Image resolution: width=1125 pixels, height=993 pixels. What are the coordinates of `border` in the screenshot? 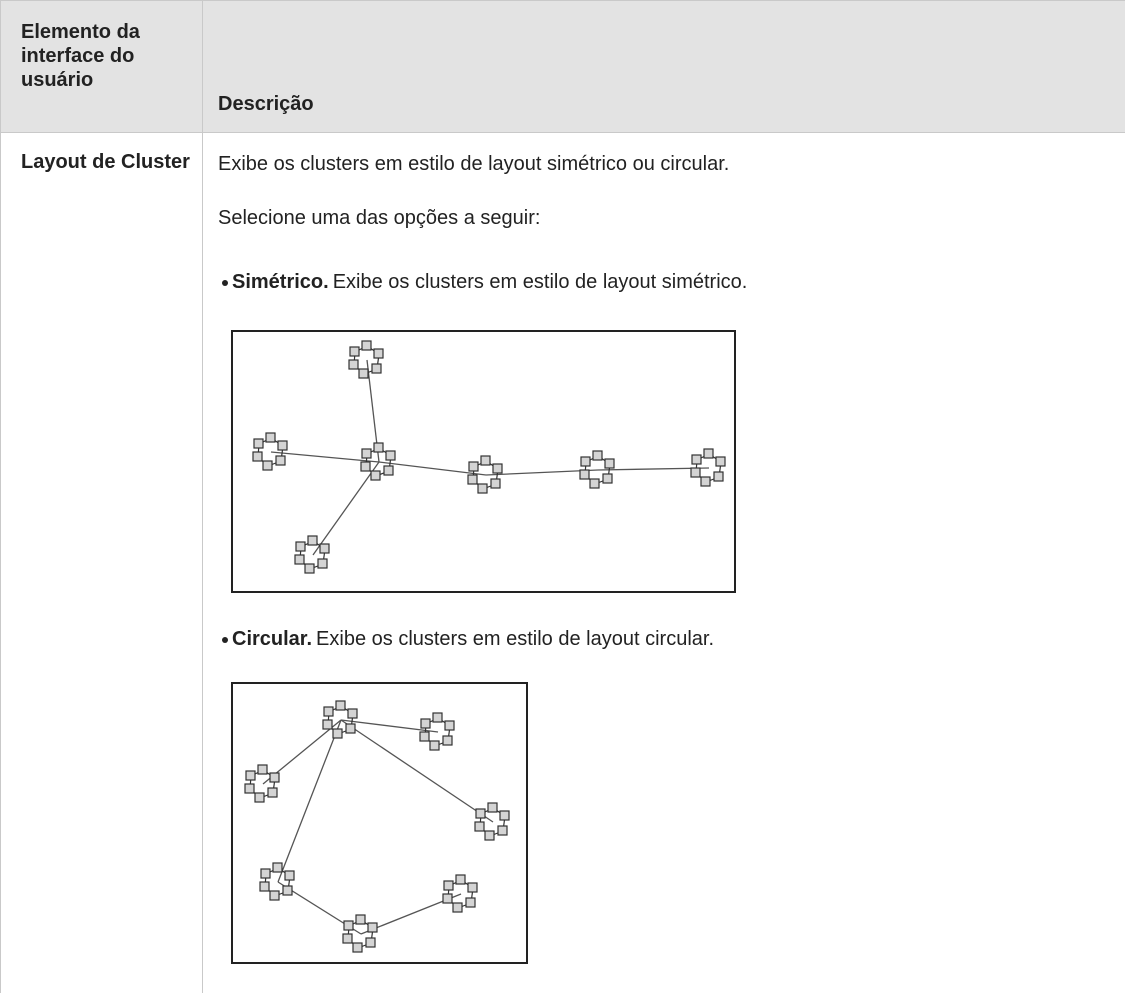 It's located at (0, 496).